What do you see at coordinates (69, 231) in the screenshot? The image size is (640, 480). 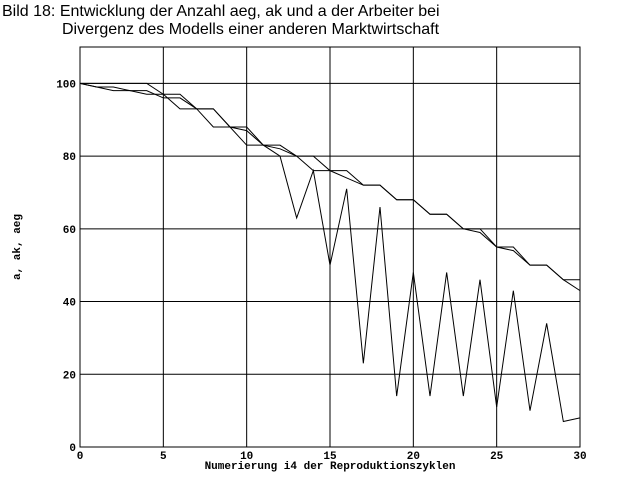 I see `y-tick-label: 60` at bounding box center [69, 231].